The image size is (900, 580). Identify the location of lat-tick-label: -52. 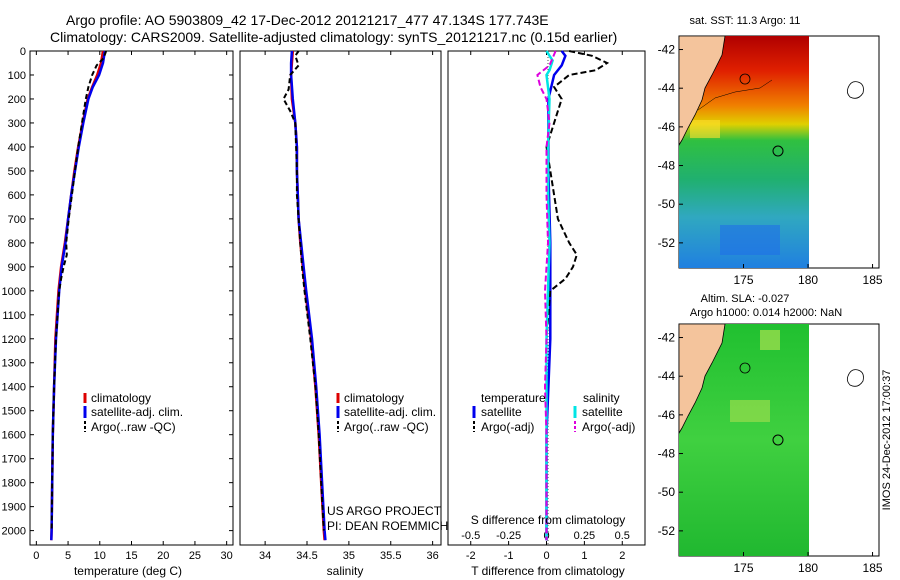
(667, 531).